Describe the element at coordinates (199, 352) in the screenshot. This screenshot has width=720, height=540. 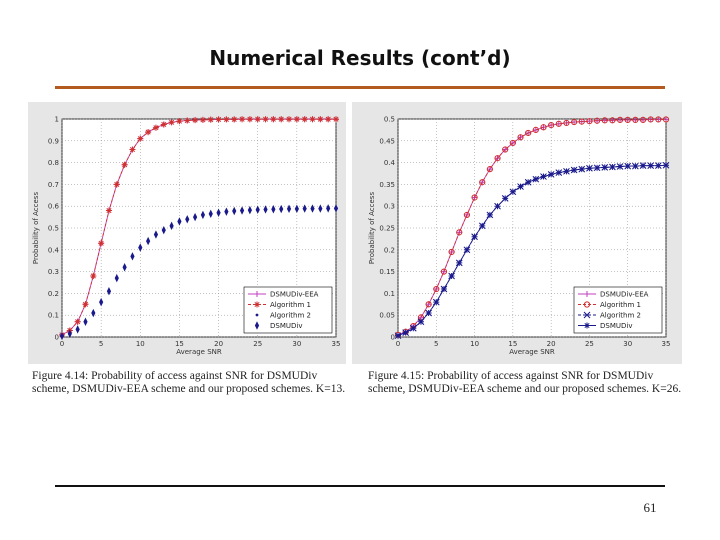
I see `x-axis-label: Average SNR` at that location.